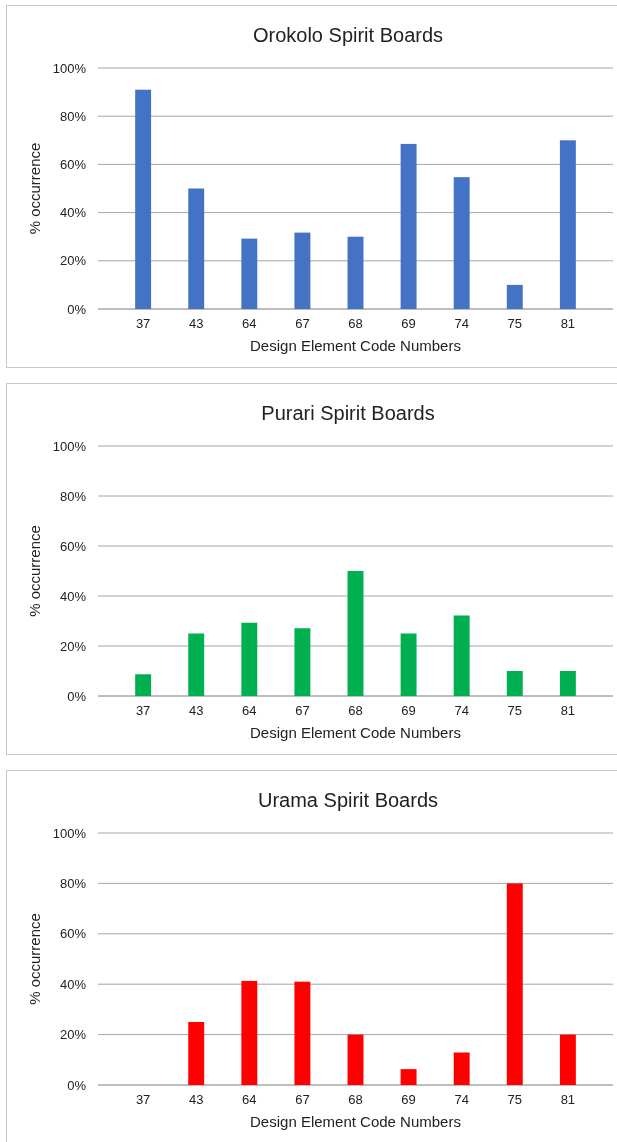  What do you see at coordinates (348, 413) in the screenshot?
I see `chart-title: Purari Spirit Boards` at bounding box center [348, 413].